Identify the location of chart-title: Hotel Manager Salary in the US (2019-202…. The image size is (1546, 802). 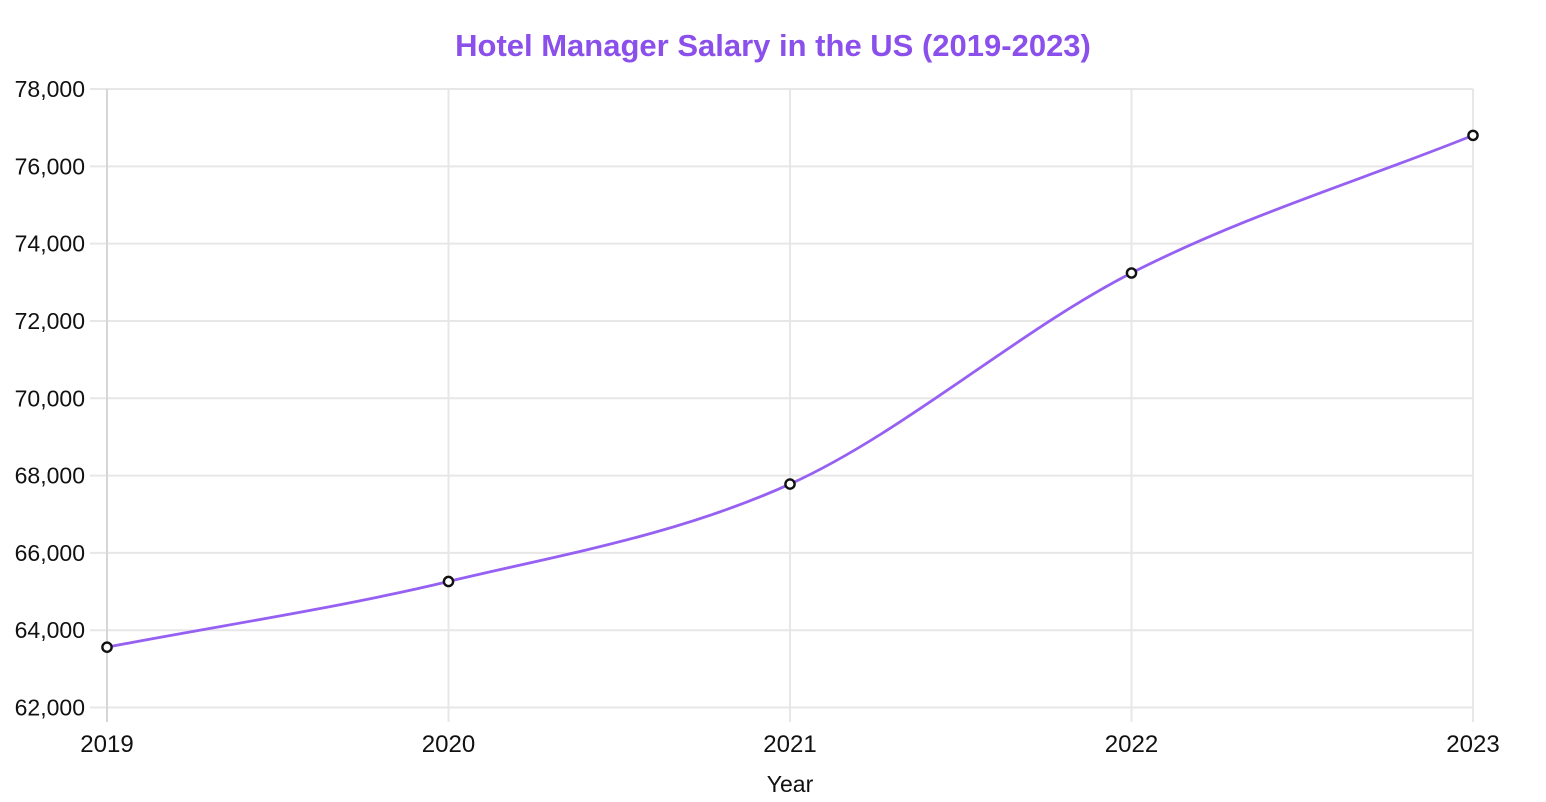
(773, 45).